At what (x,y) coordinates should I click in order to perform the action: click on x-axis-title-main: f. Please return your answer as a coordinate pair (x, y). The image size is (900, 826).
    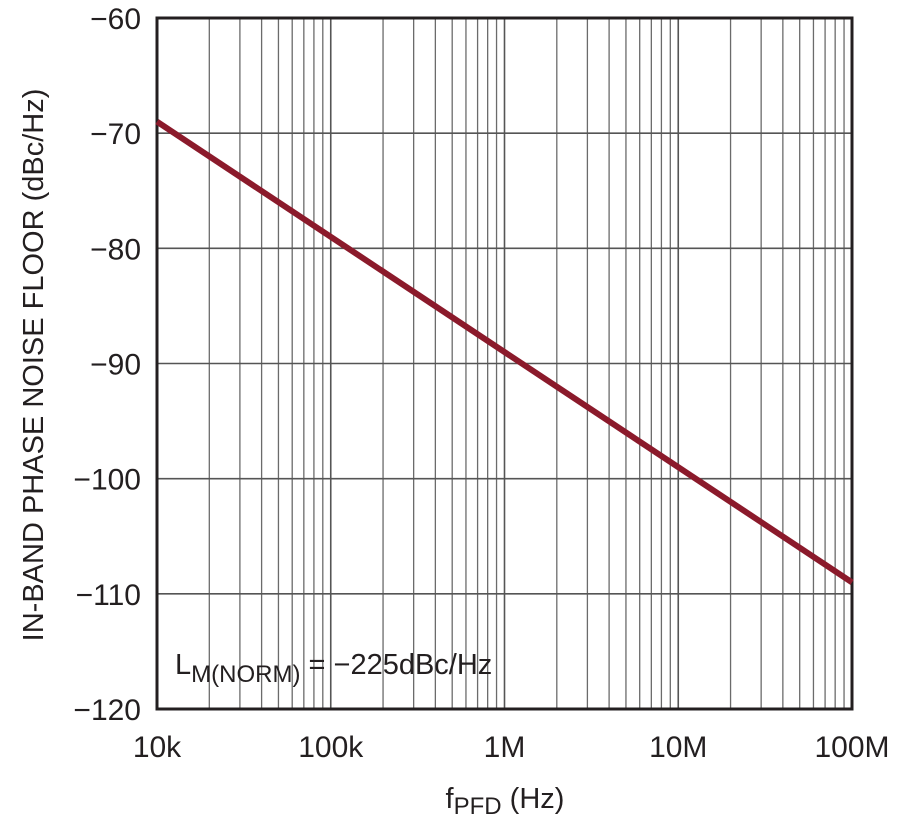
    Looking at the image, I should click on (450, 799).